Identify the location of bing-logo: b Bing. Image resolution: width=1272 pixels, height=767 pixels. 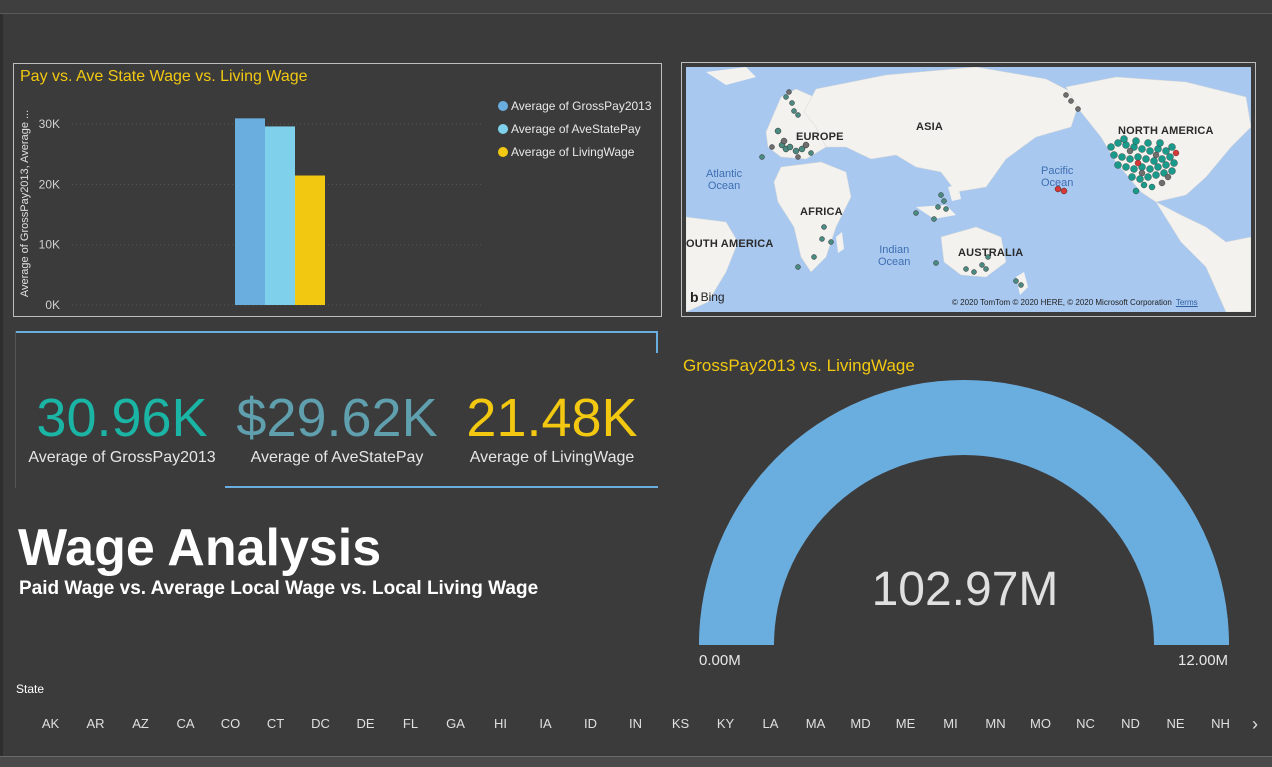
(707, 297).